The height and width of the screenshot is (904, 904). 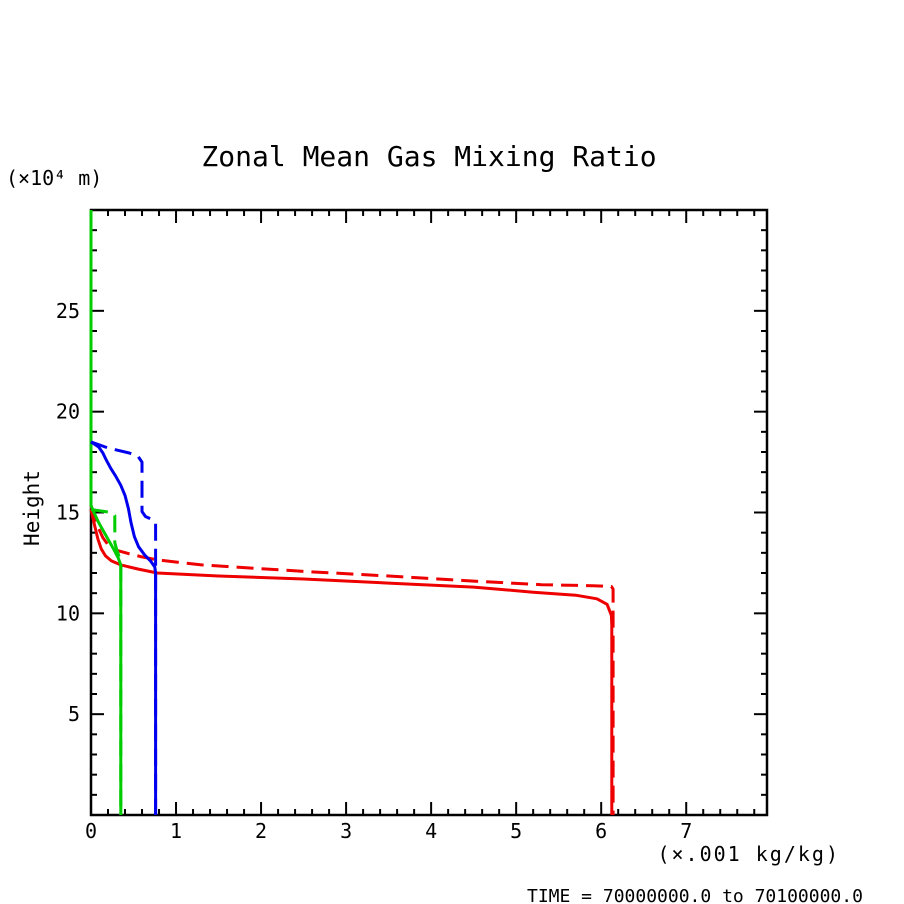 I want to click on y-tick-label: 5, so click(x=74, y=714).